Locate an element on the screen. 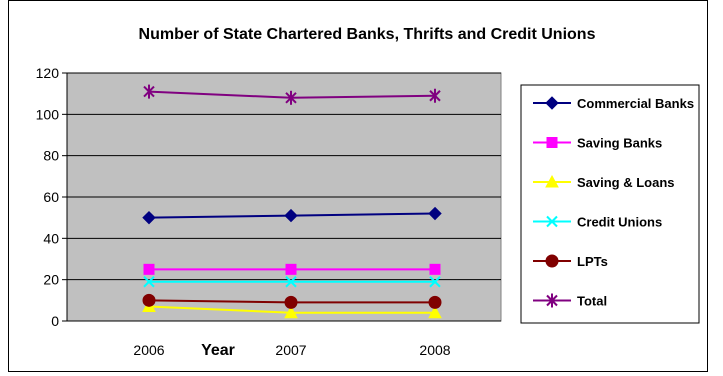 Image resolution: width=723 pixels, height=376 pixels. series-commercial-banks is located at coordinates (292, 215).